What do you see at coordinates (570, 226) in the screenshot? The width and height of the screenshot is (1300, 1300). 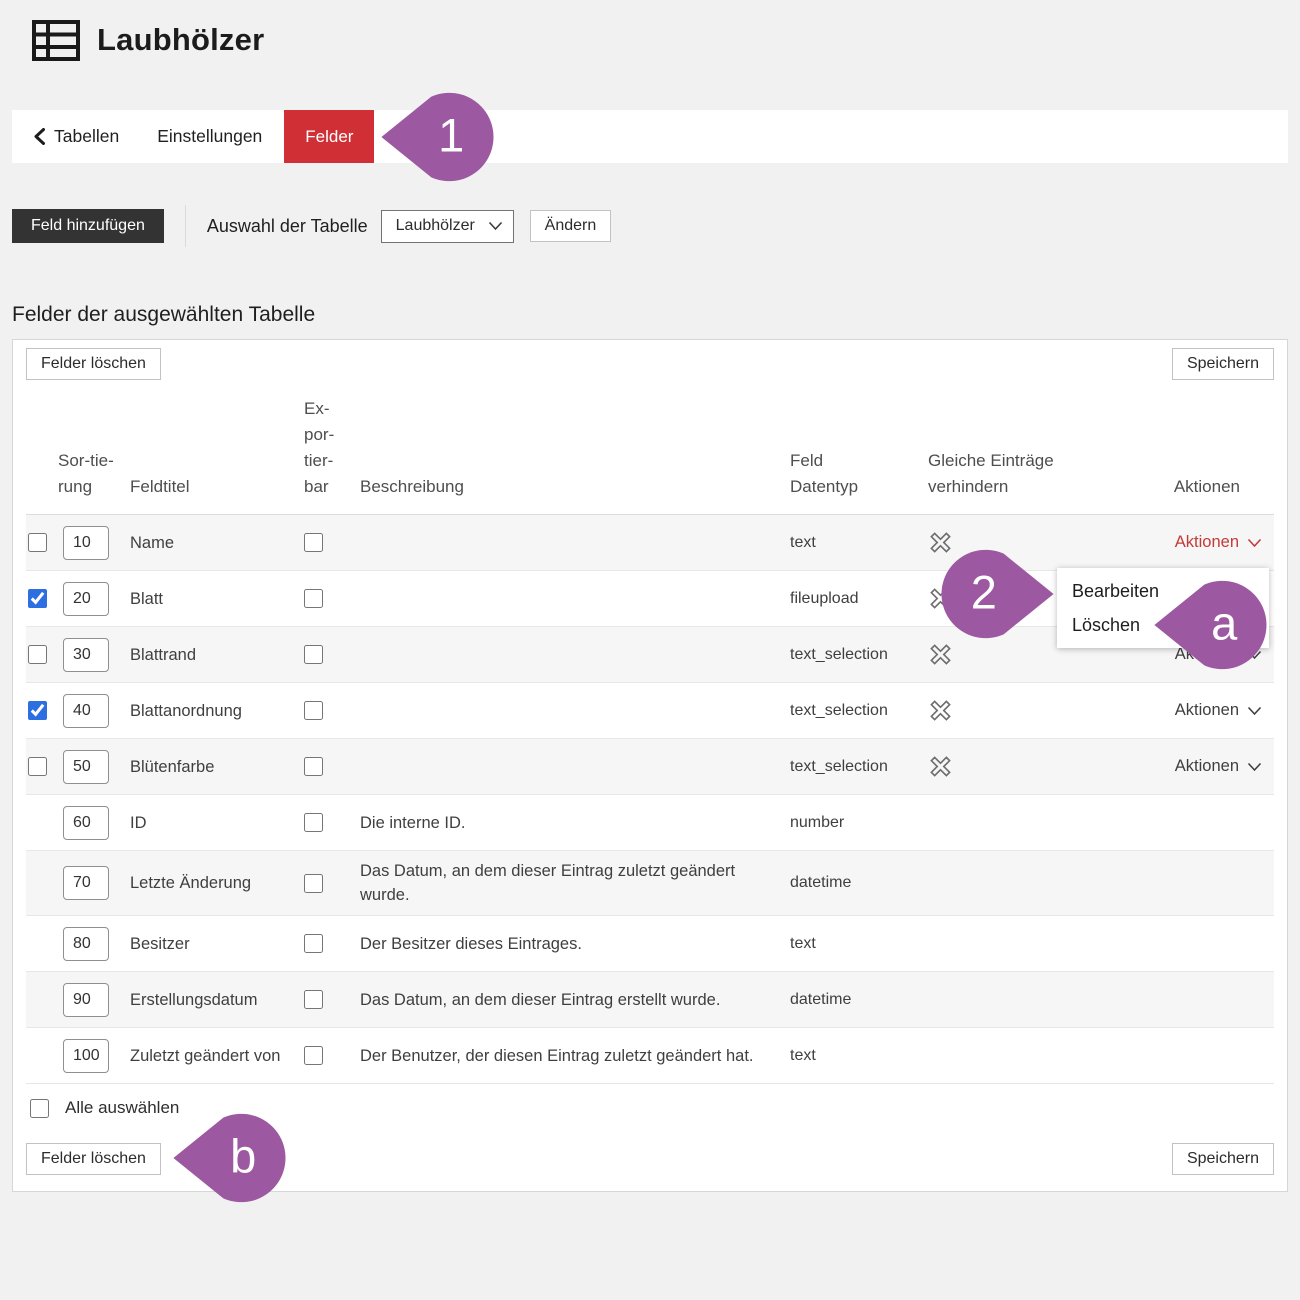 I see `change-table-button: Ändern` at bounding box center [570, 226].